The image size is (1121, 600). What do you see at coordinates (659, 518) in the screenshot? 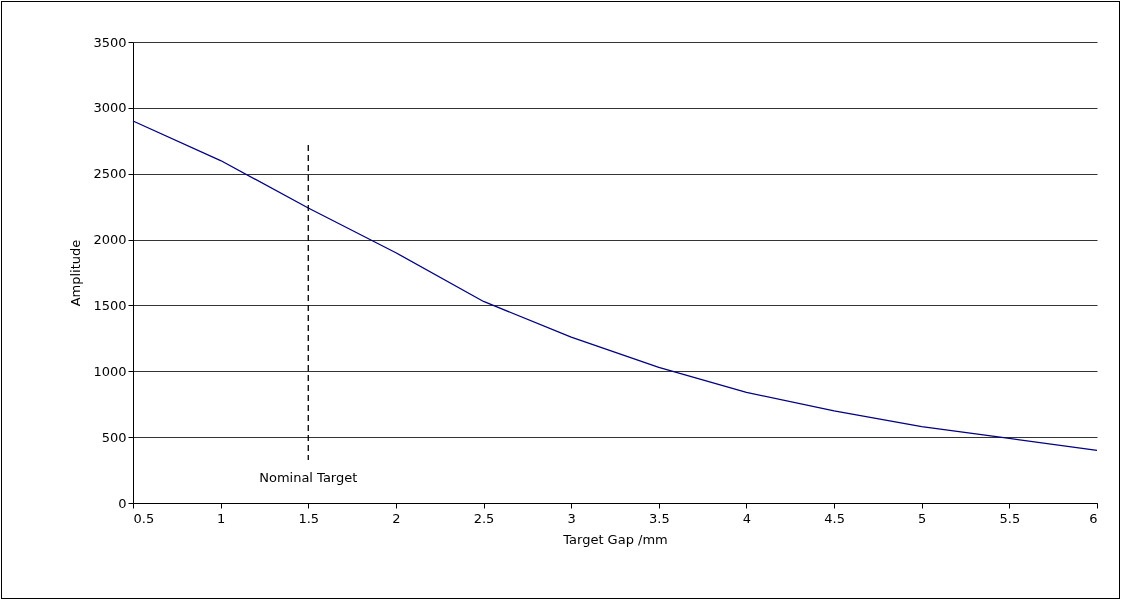
I see `x-tick-label: 3.5` at bounding box center [659, 518].